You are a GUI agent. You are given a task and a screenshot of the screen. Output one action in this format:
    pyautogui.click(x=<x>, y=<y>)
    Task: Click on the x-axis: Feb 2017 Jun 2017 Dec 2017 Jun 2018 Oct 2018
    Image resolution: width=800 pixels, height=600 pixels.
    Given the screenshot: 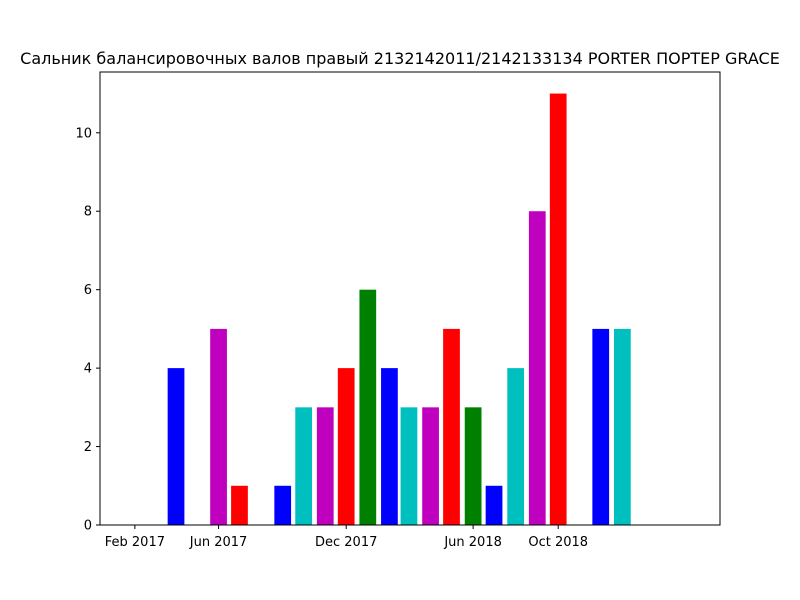 What is the action you would take?
    pyautogui.click(x=346, y=537)
    